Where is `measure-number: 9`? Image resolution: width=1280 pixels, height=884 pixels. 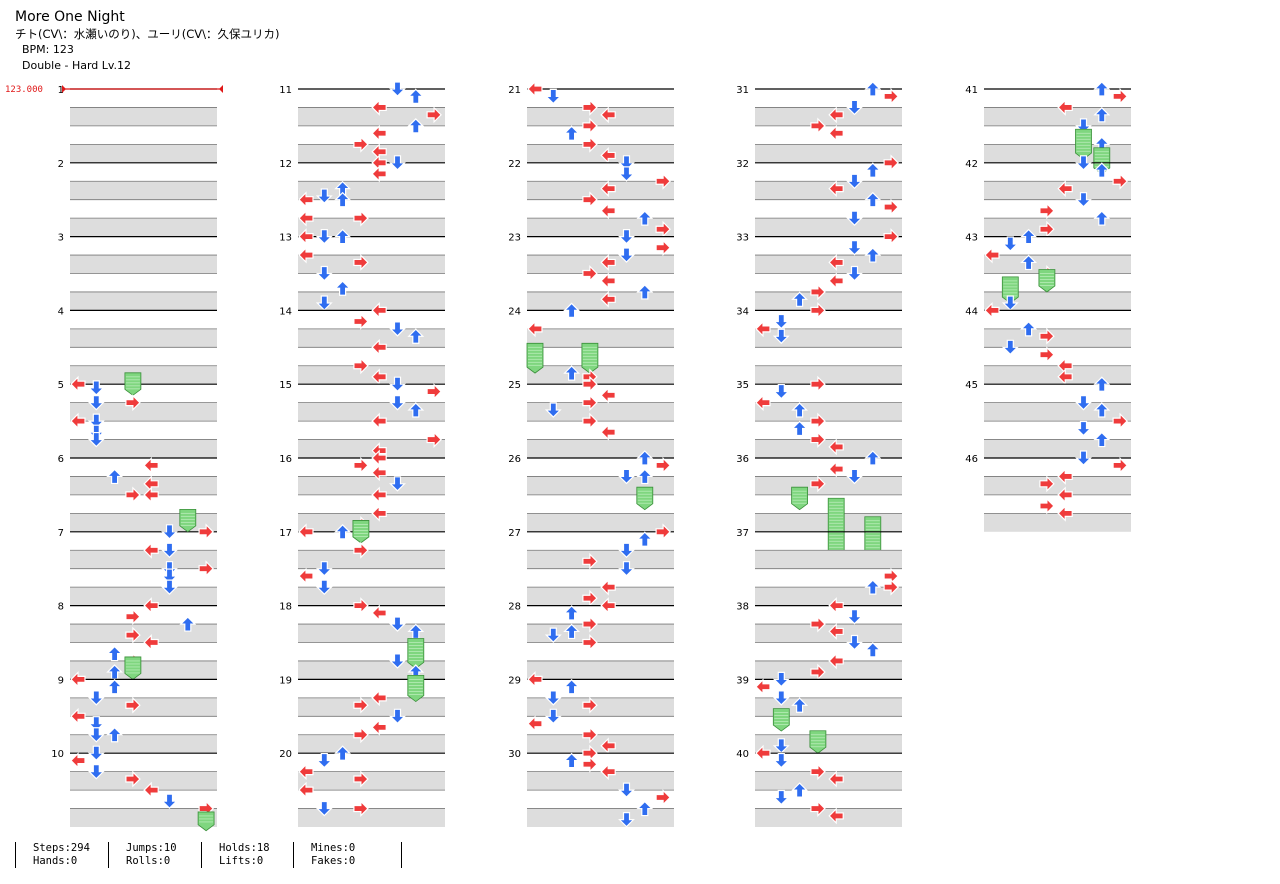
measure-number: 9 is located at coordinates (61, 680).